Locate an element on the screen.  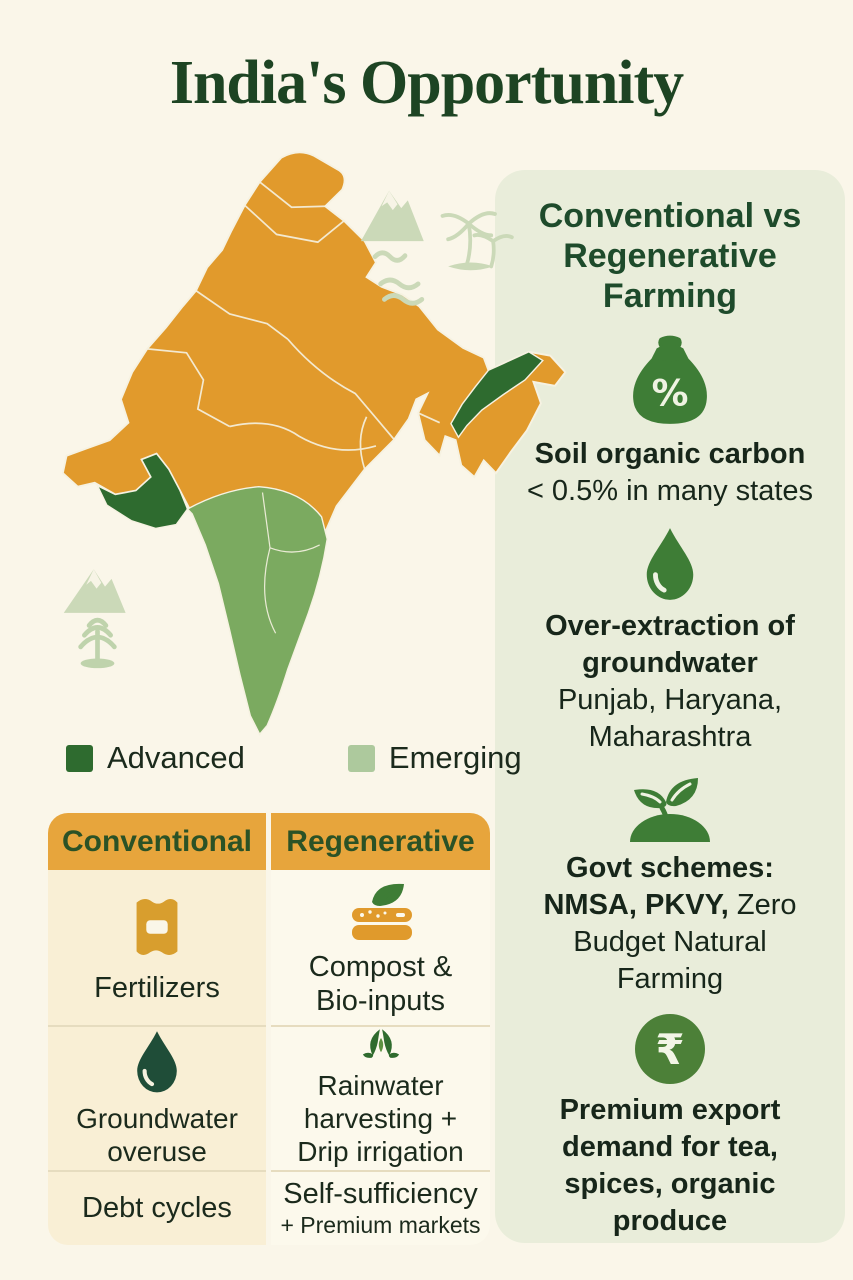
legend-item-emerging: Emerging is located at coordinates (434, 758).